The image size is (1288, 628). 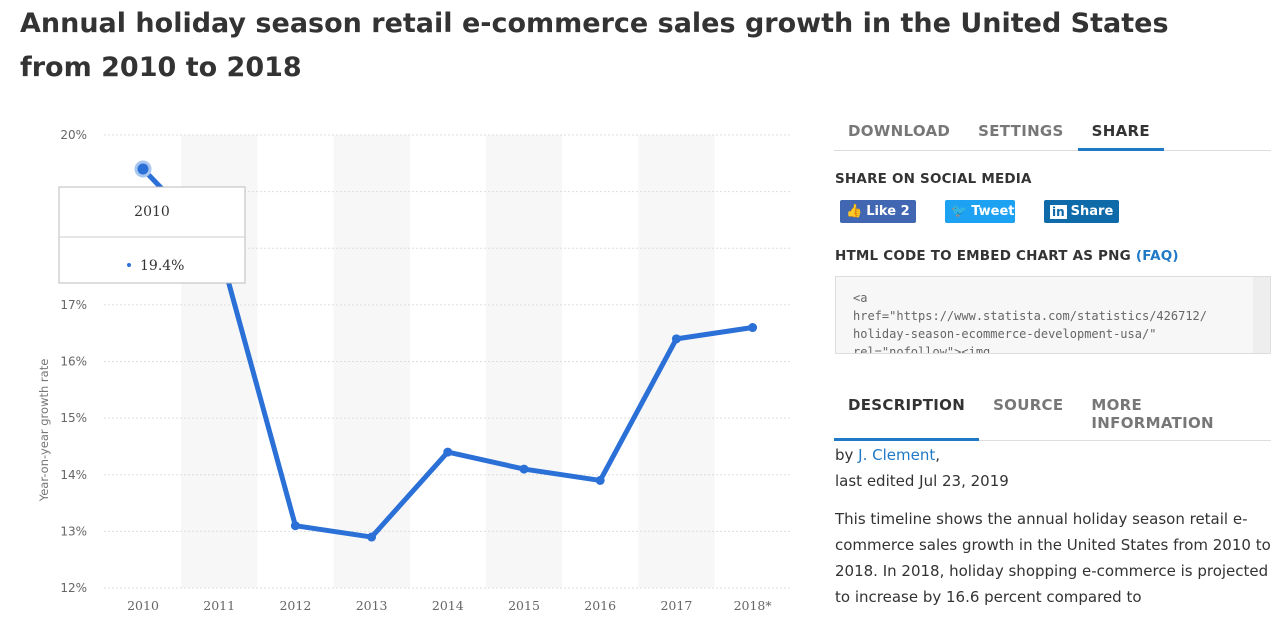 I want to click on y-tick-label: 13%, so click(x=73, y=531).